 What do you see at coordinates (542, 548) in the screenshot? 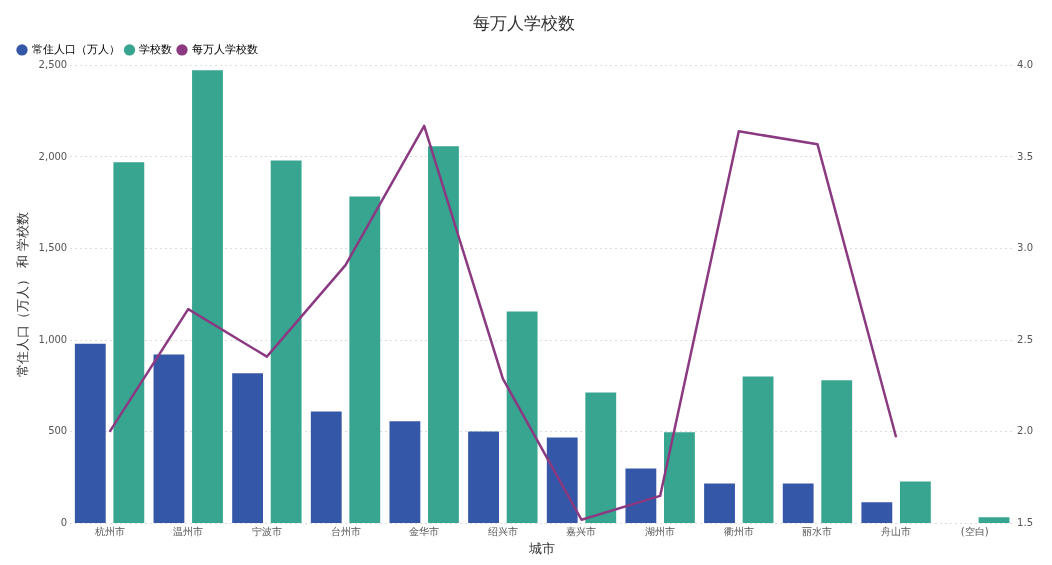
I see `x-axis-title: 城市` at bounding box center [542, 548].